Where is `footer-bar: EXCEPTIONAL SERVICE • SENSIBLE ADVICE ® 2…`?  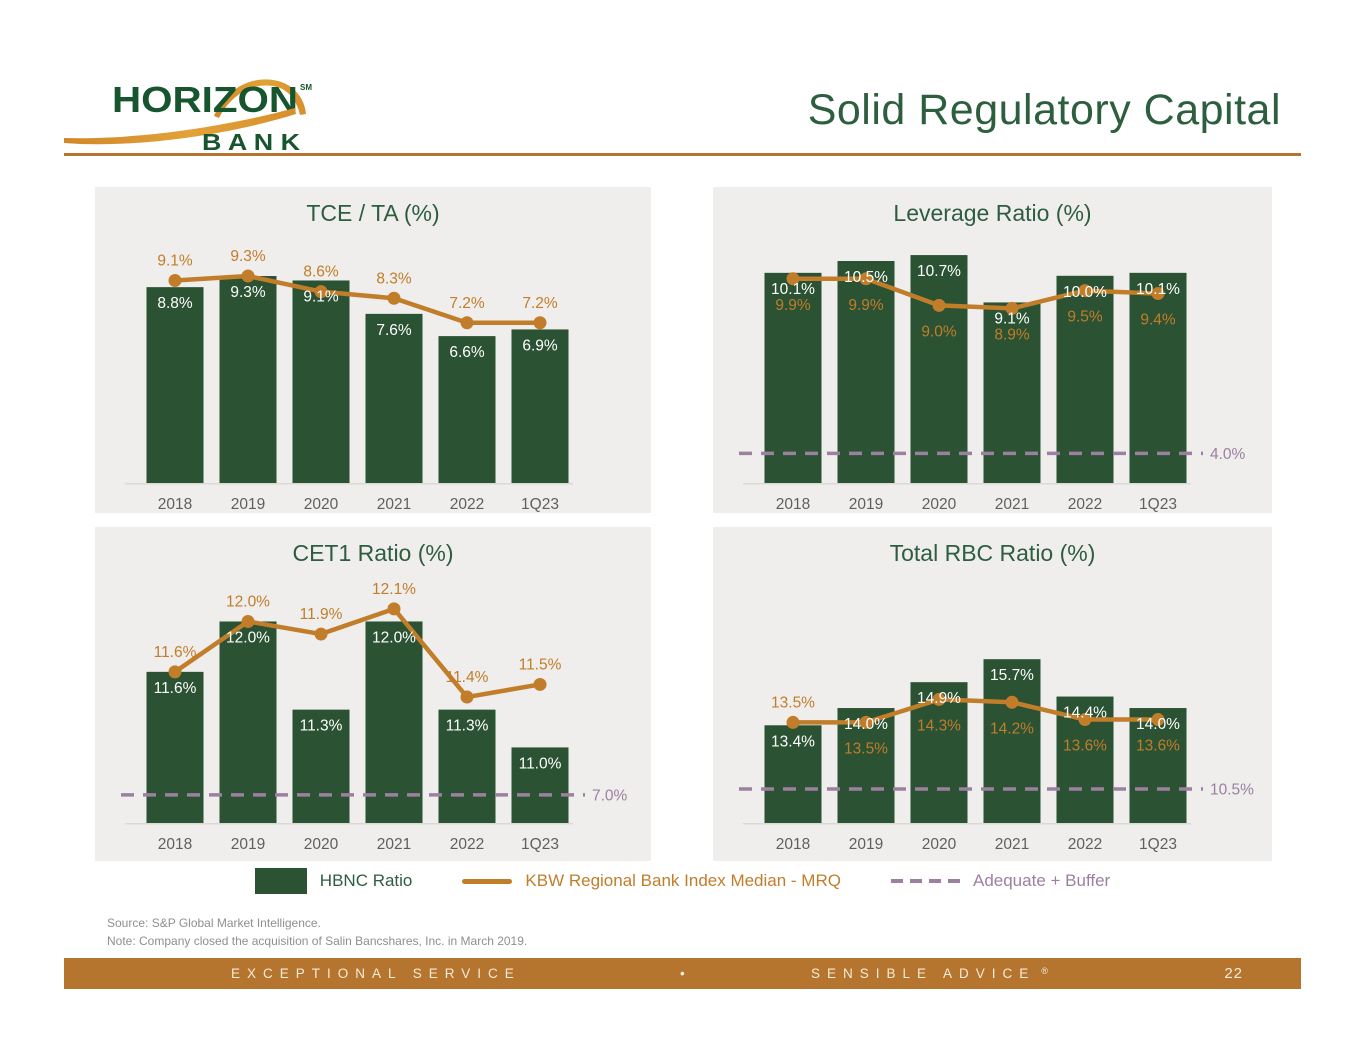 footer-bar: EXCEPTIONAL SERVICE • SENSIBLE ADVICE ® 2… is located at coordinates (682, 973).